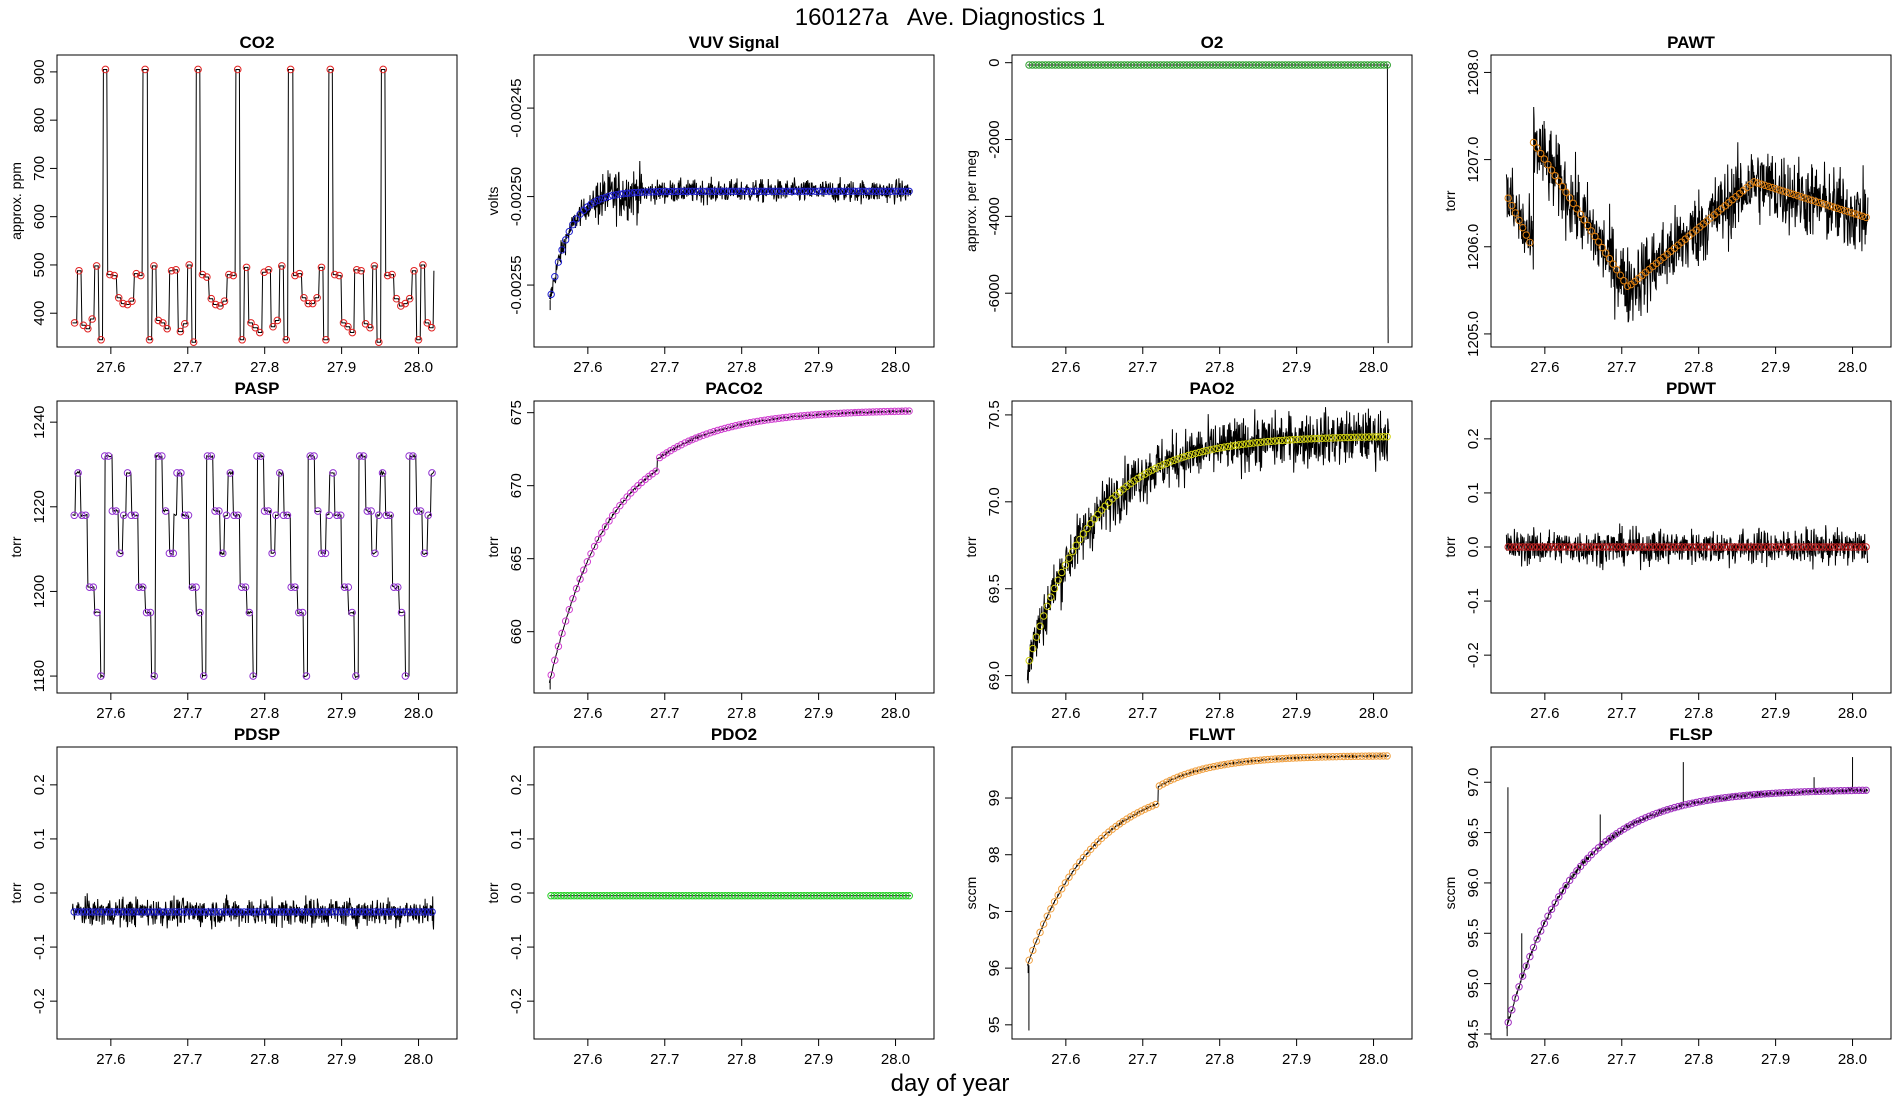 The height and width of the screenshot is (1100, 1900). I want to click on x-tick-label: 27.6, so click(110, 1059).